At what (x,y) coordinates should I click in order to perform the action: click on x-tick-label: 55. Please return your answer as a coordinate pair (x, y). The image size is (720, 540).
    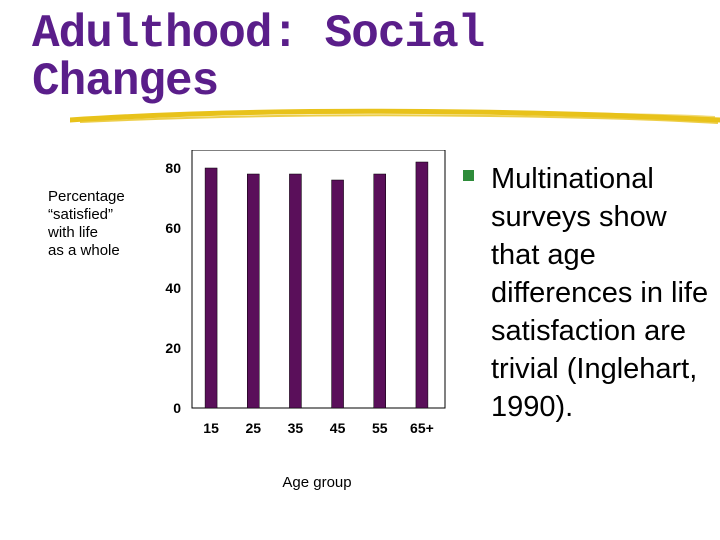
    Looking at the image, I should click on (380, 428).